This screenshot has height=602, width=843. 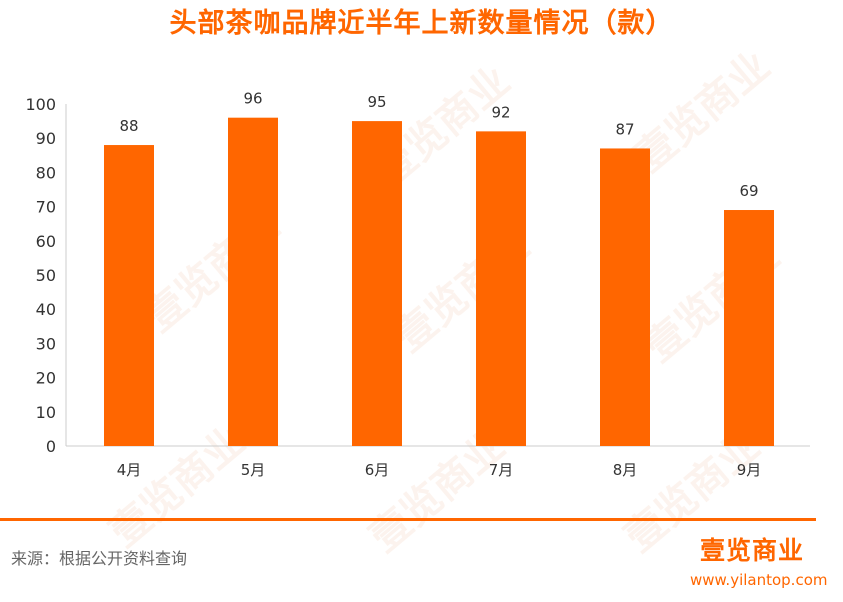 What do you see at coordinates (421, 23) in the screenshot?
I see `chart-title: 头部茶咖品牌近半年上新数量情况（款）` at bounding box center [421, 23].